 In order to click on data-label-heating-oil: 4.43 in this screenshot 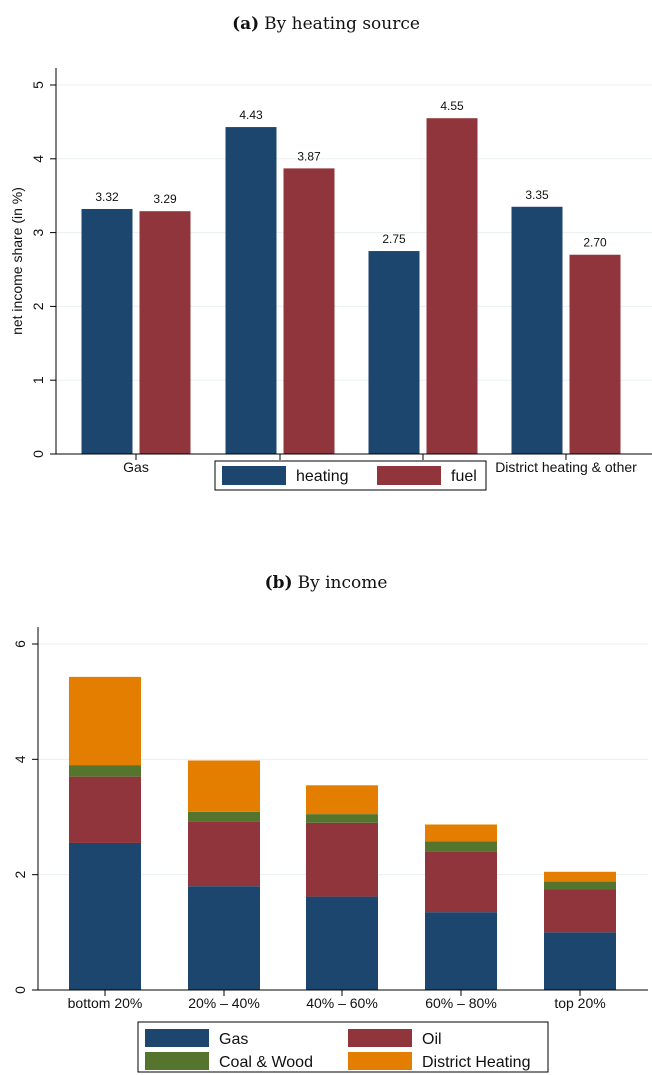, I will do `click(251, 115)`.